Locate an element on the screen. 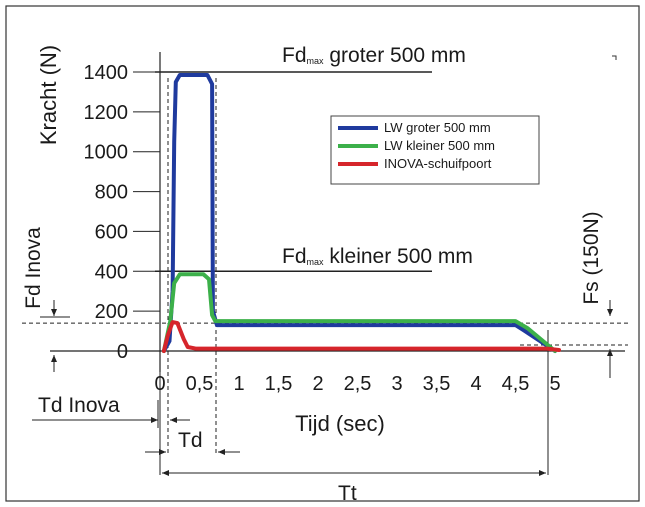 The image size is (645, 507). tt-arrow-left-head is located at coordinates (165, 473).